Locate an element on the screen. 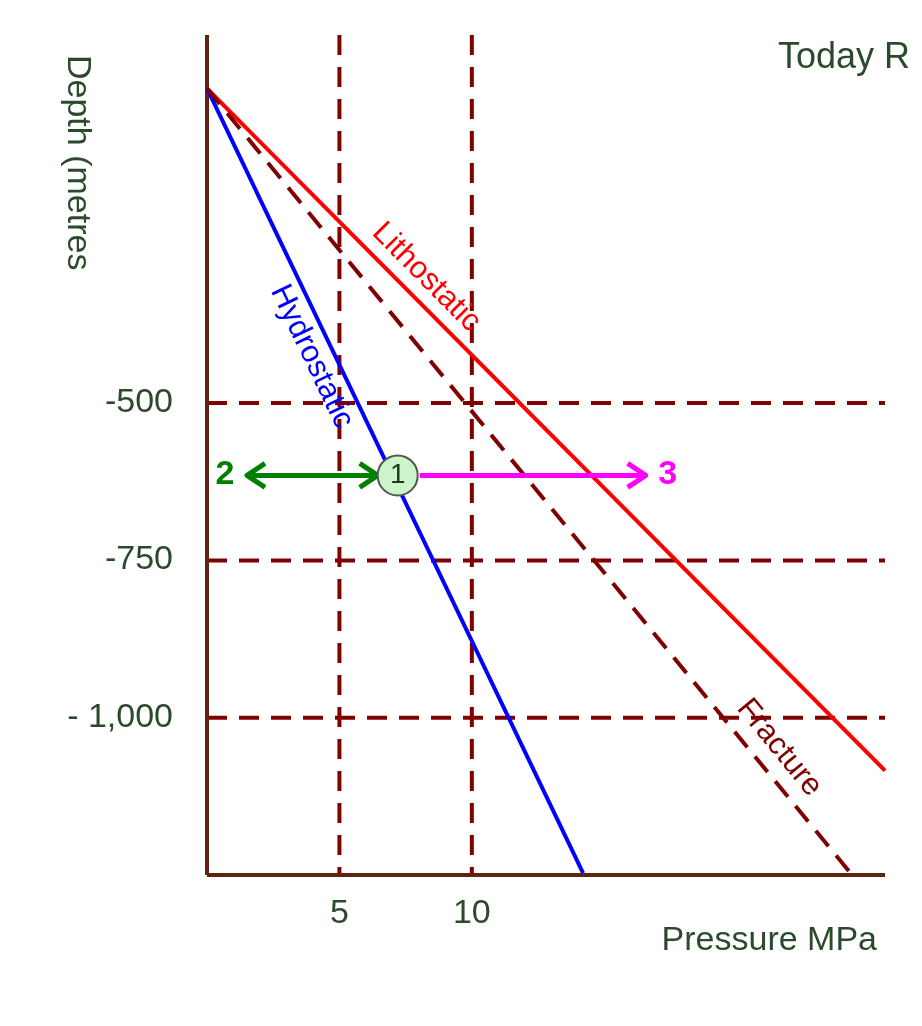 The image size is (922, 1026). y-tick-label: -500 is located at coordinates (138, 400).